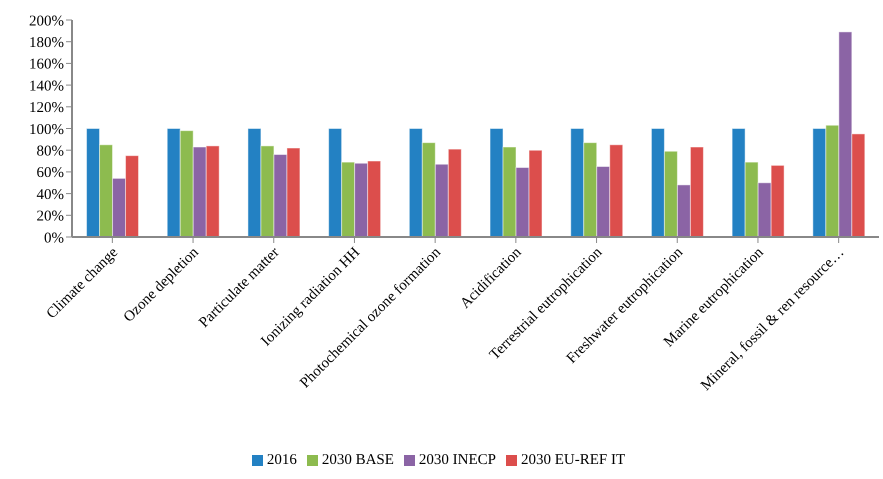 The image size is (883, 479). What do you see at coordinates (281, 460) in the screenshot?
I see `legend-label: 2016` at bounding box center [281, 460].